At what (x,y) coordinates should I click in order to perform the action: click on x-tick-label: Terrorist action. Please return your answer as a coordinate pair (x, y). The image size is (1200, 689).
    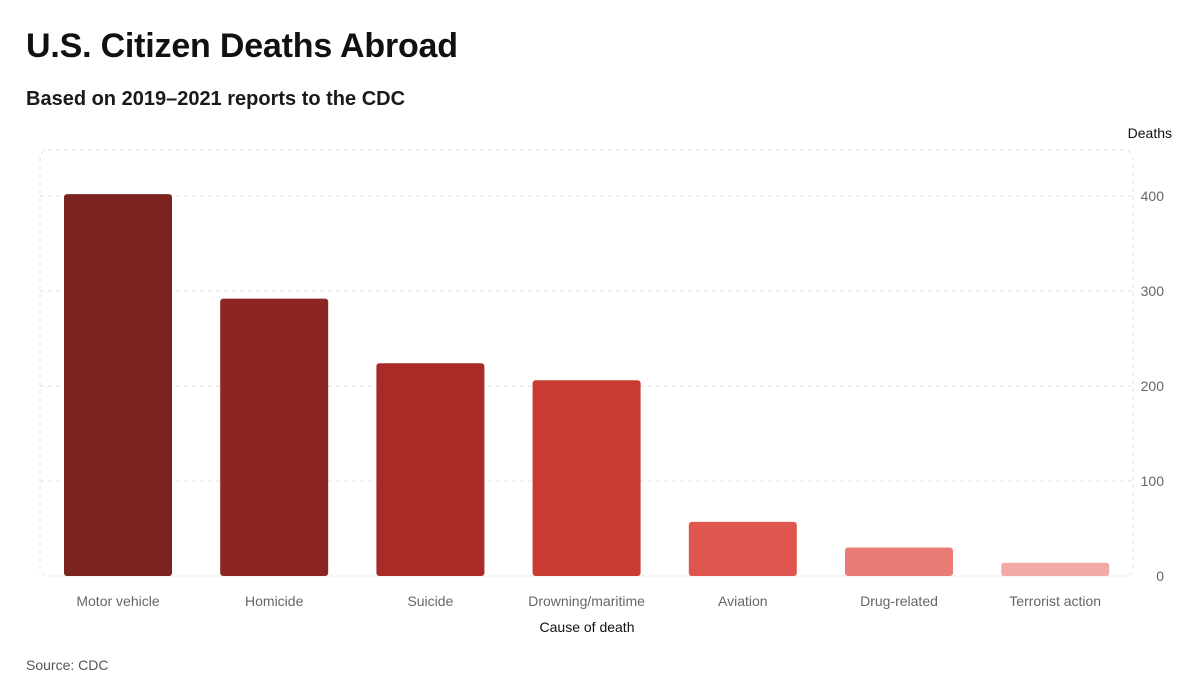
    Looking at the image, I should click on (1055, 601).